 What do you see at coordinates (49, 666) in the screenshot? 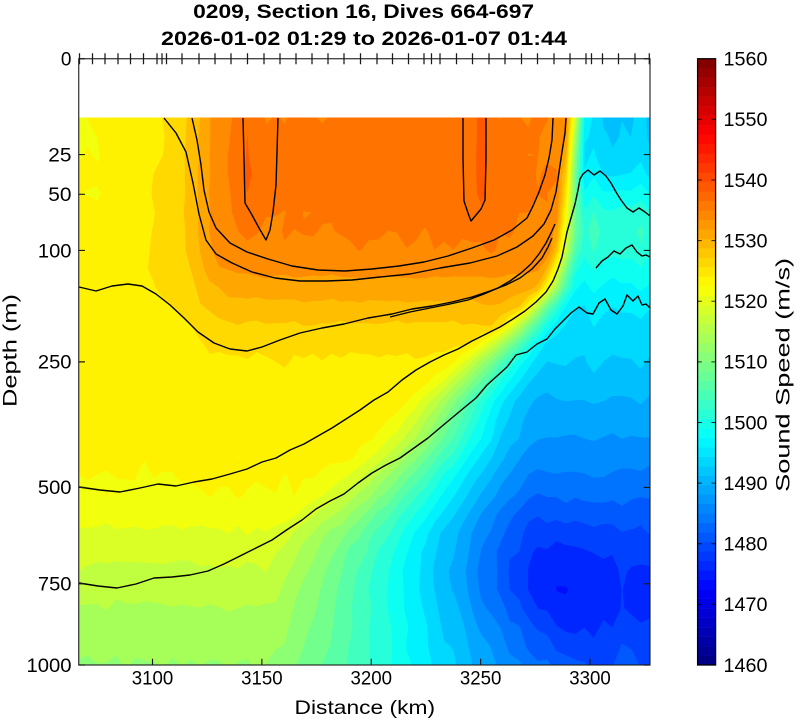
I see `svg-text: 1000` at bounding box center [49, 666].